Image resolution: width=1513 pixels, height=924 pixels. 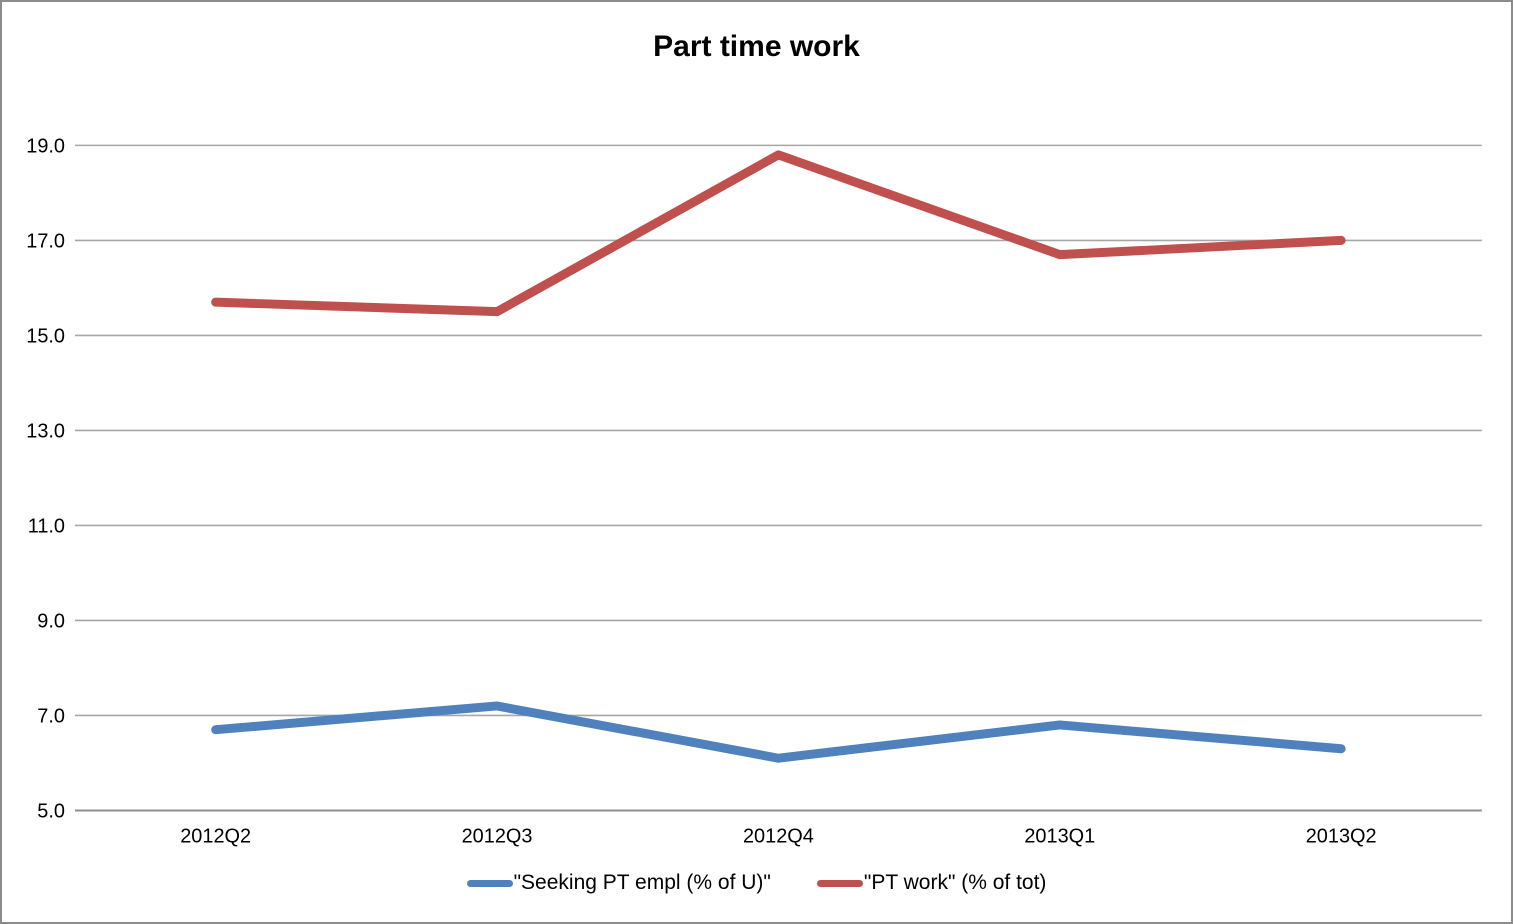 What do you see at coordinates (51, 811) in the screenshot?
I see `y-tick-label: 5.0` at bounding box center [51, 811].